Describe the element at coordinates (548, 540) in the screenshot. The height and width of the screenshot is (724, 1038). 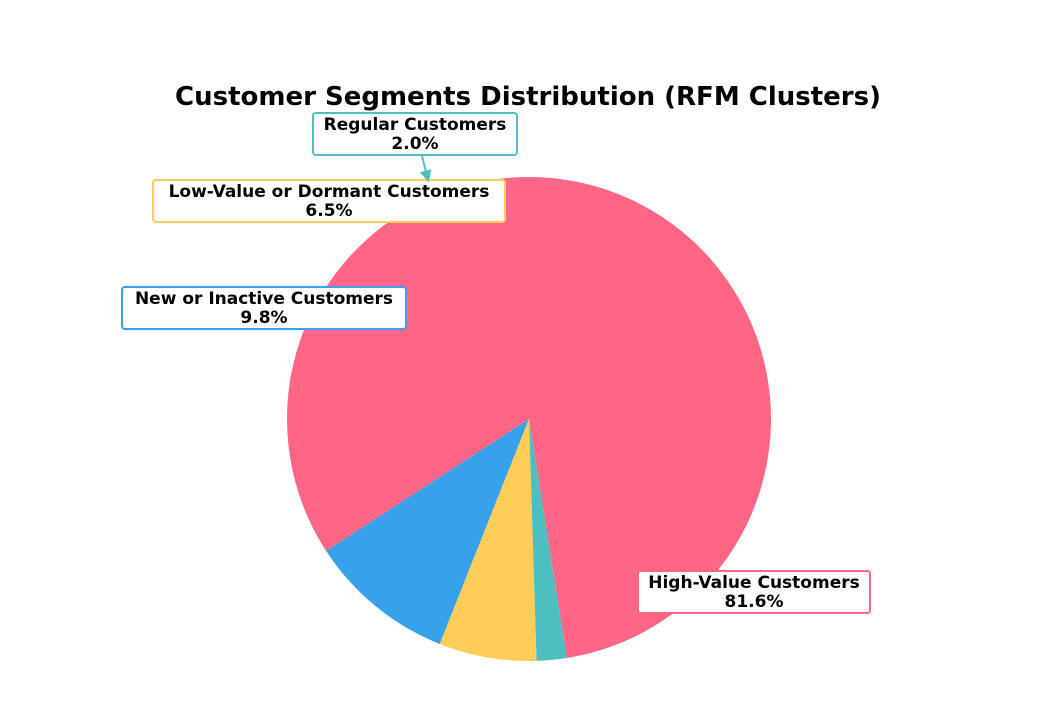
I see `pie-slice-regular-customers` at that location.